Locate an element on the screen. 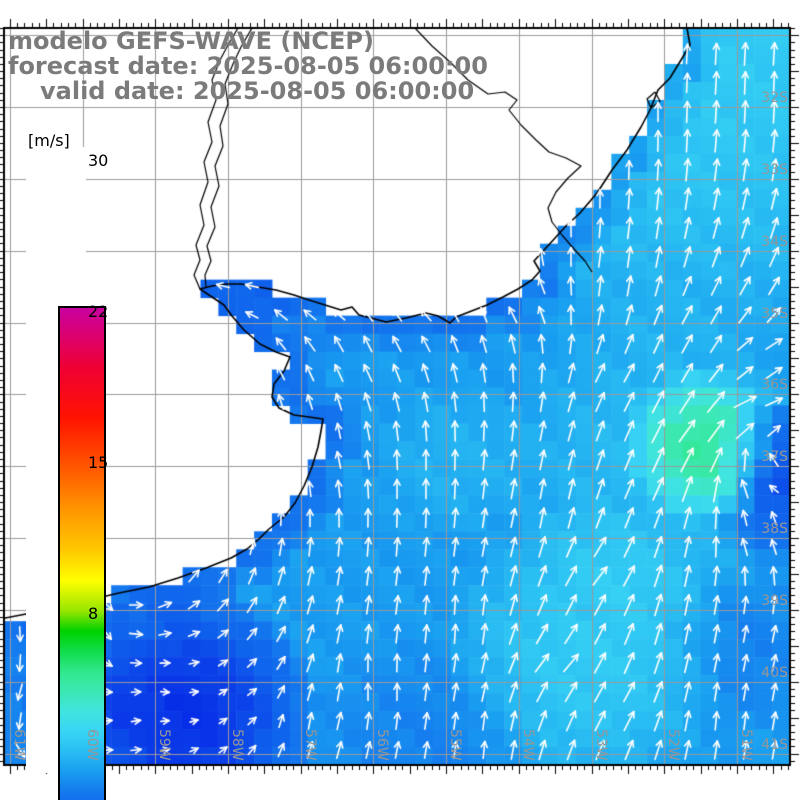 This screenshot has height=800, width=800. lon-label: 51W is located at coordinates (746, 745).